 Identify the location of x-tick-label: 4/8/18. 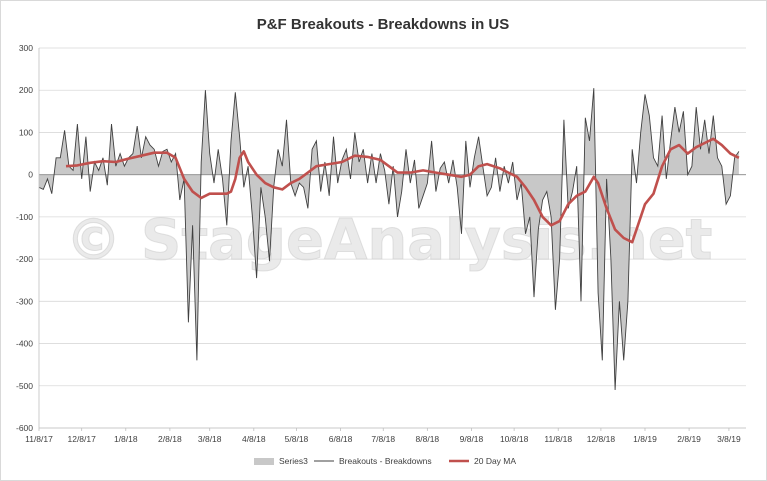
(254, 439).